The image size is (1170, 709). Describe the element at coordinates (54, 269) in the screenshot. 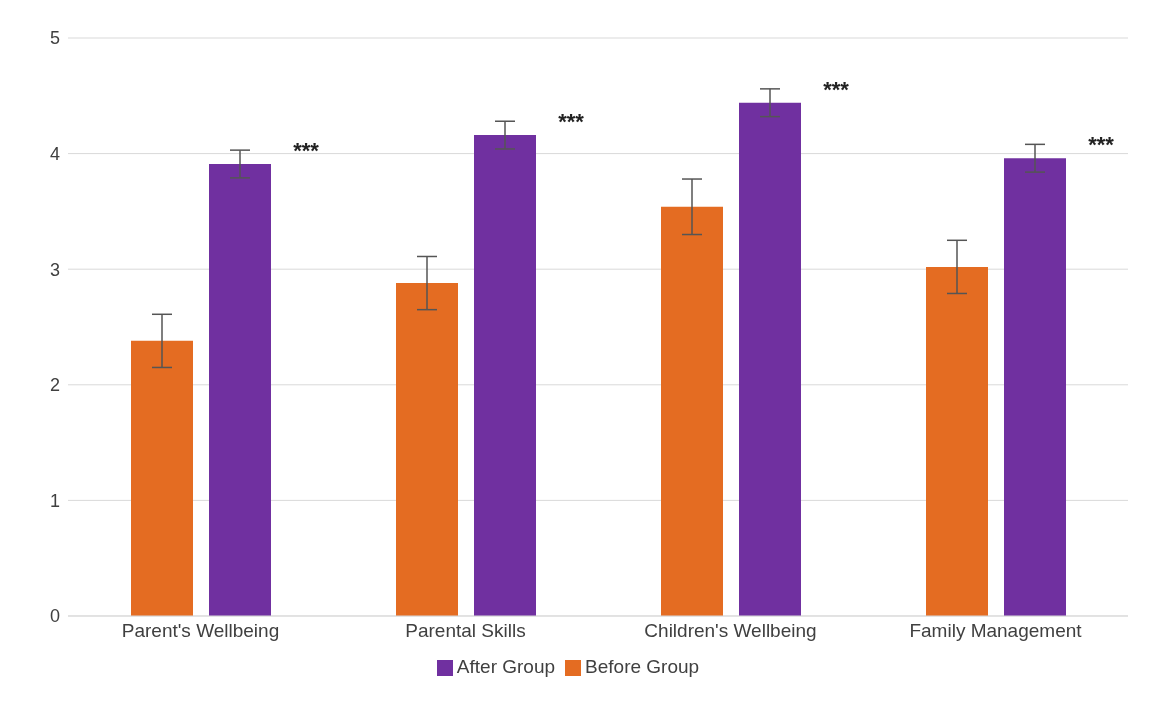

I see `y-tick-label: 3` at that location.